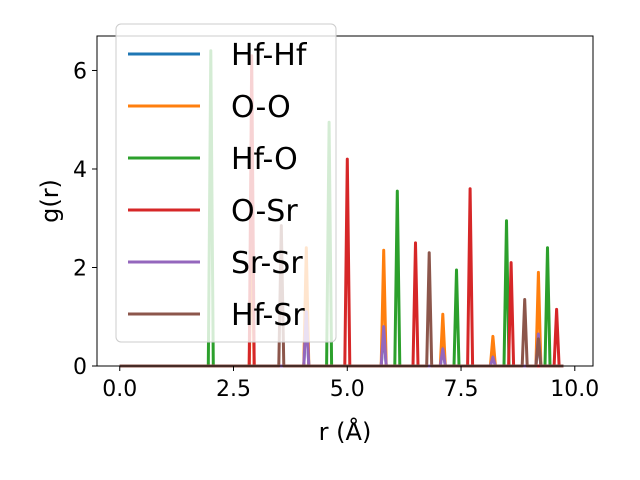  I want to click on legend-label-o-o: O-O, so click(261, 107).